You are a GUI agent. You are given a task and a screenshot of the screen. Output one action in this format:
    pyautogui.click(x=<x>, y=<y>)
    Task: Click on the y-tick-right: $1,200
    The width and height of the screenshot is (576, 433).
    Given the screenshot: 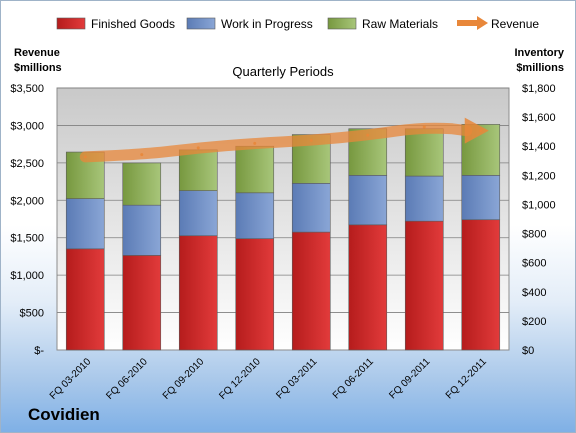 What is the action you would take?
    pyautogui.click(x=539, y=176)
    